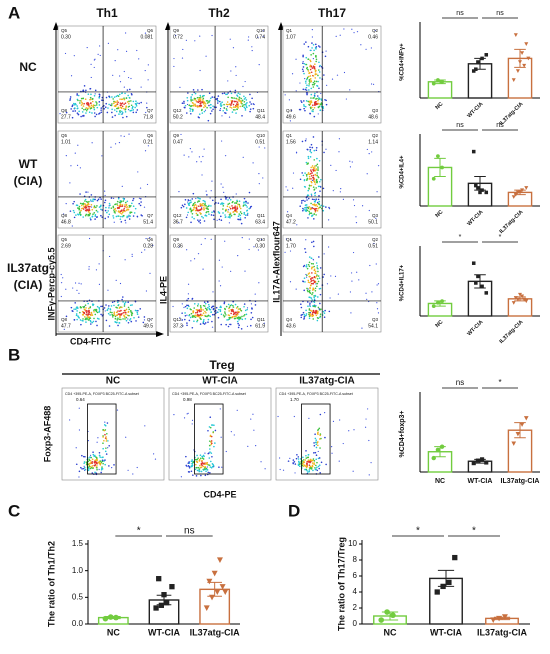 The width and height of the screenshot is (550, 654). Describe the element at coordinates (28, 268) in the screenshot. I see `row-label: IL37atg` at that location.